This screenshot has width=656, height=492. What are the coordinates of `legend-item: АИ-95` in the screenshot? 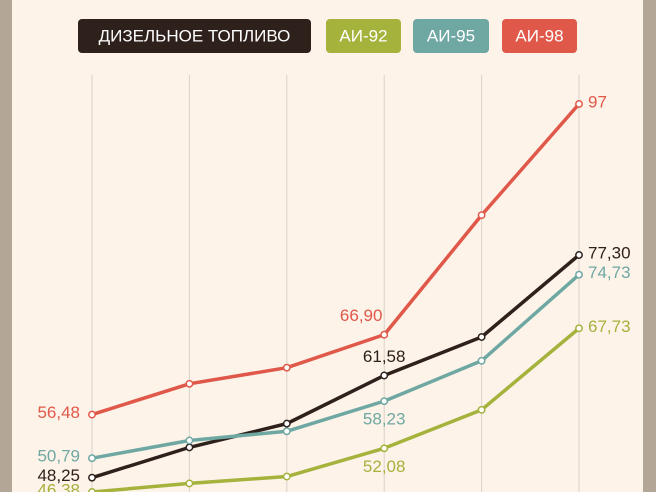 It's located at (451, 36).